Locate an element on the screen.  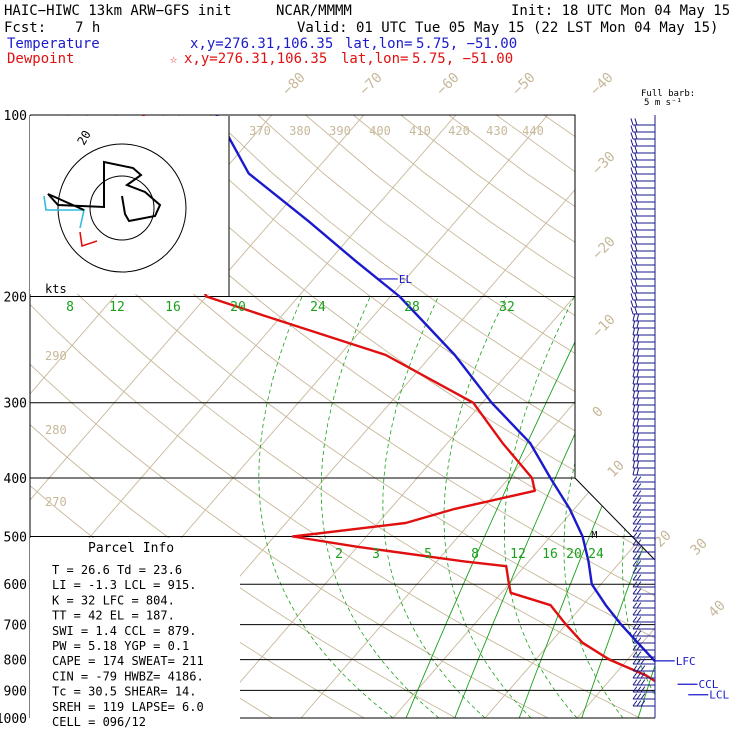
mixing-ratio-line is located at coordinates (618, 507).